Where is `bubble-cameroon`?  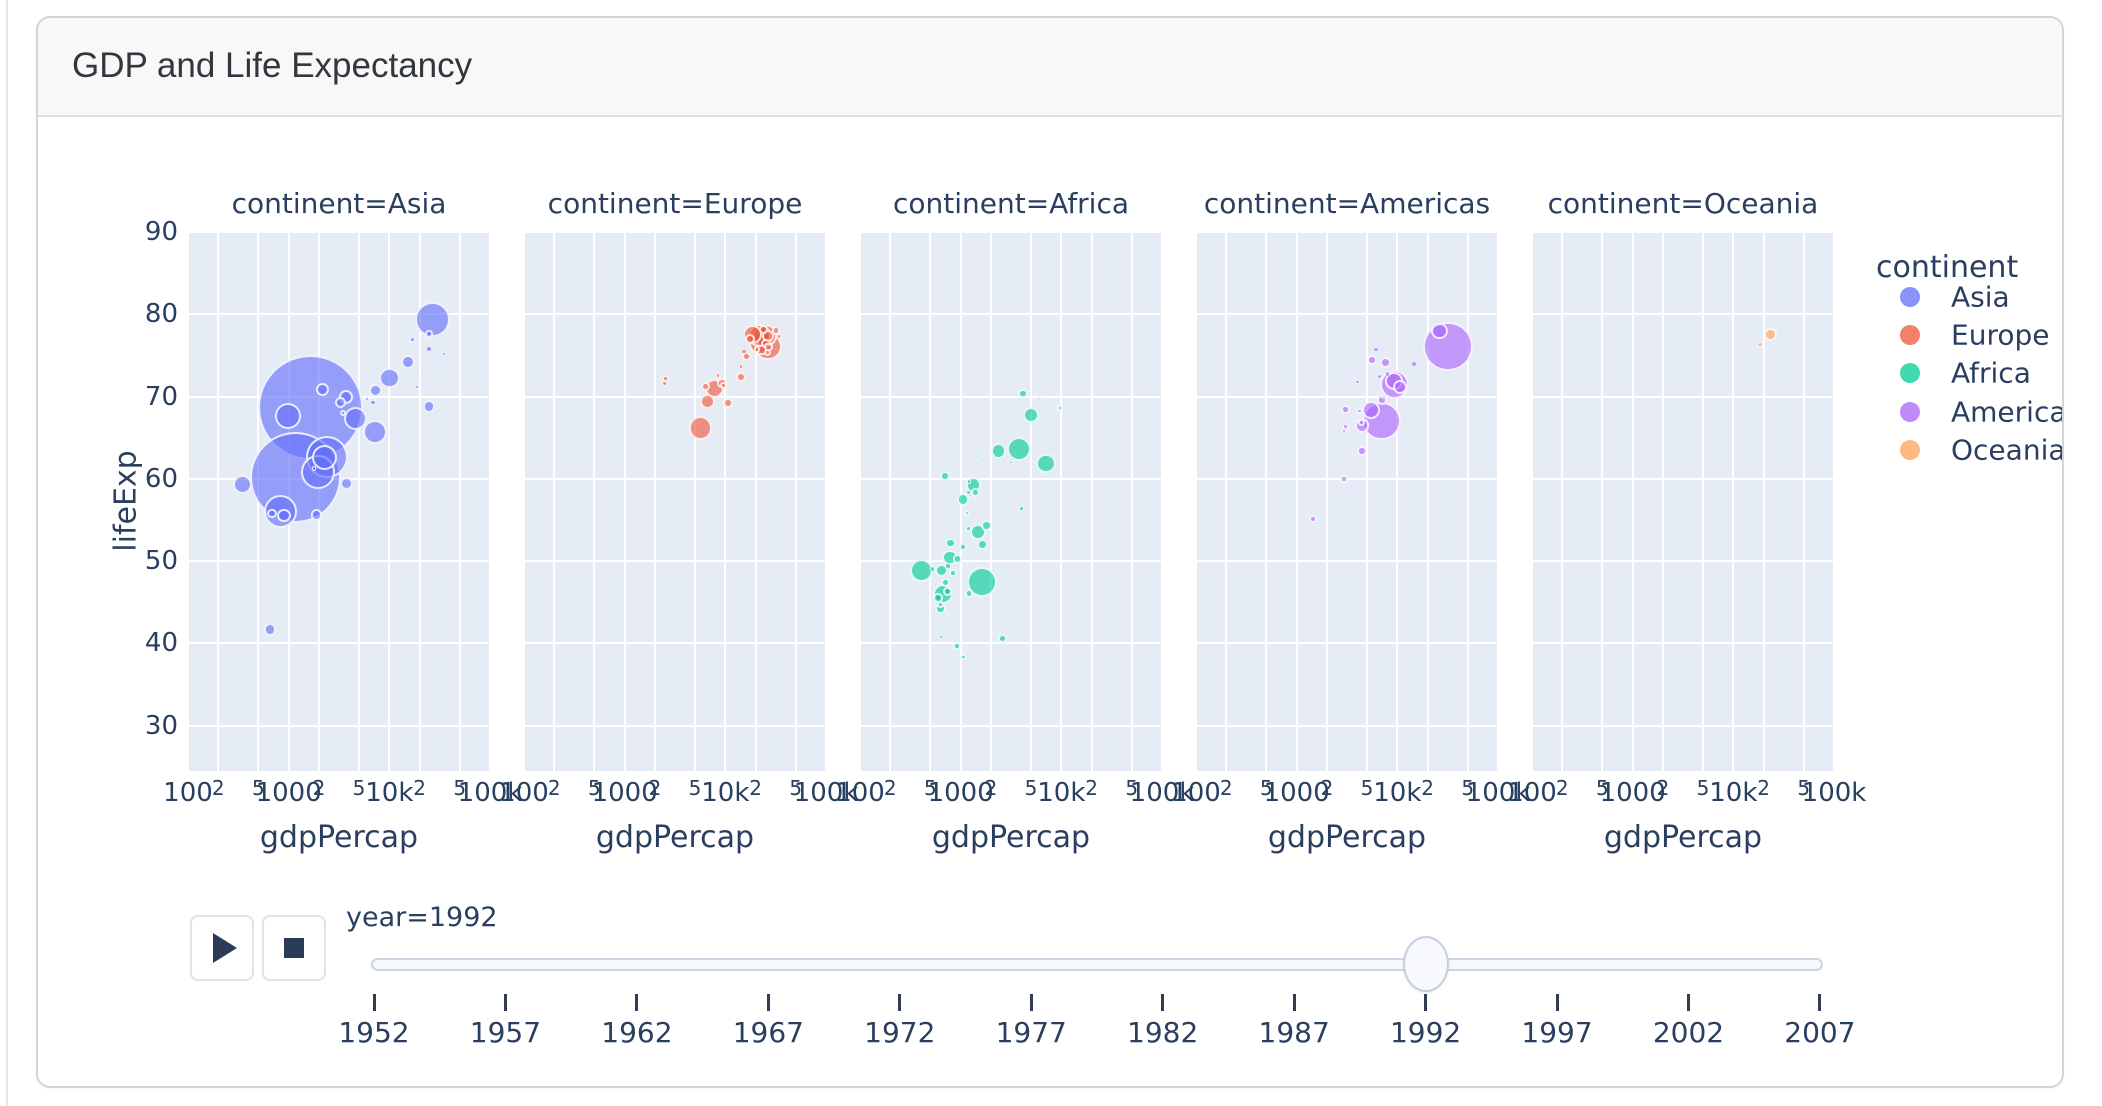 bubble-cameroon is located at coordinates (986, 526).